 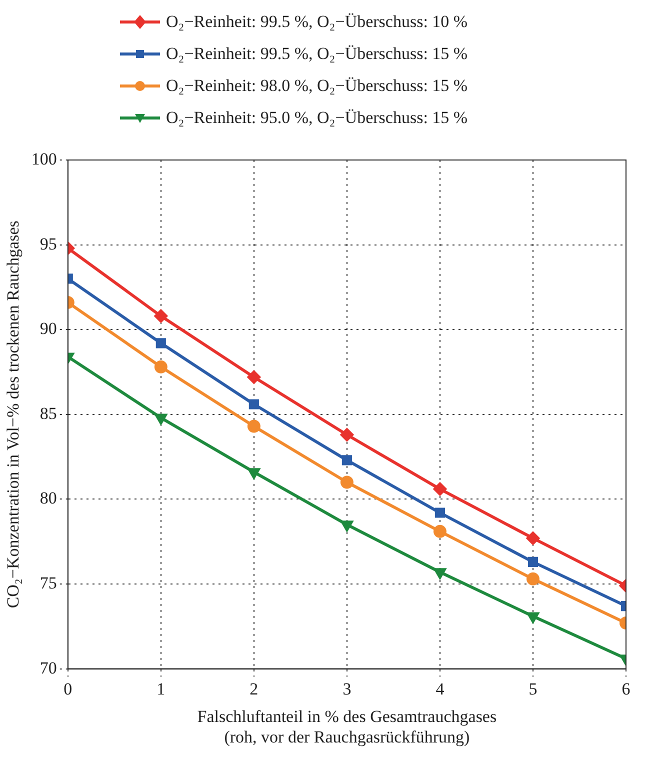 What do you see at coordinates (317, 118) in the screenshot?
I see `legend-label: O₂−Reinheit: 95.0 %, O₂−Überschuss: 15 %` at bounding box center [317, 118].